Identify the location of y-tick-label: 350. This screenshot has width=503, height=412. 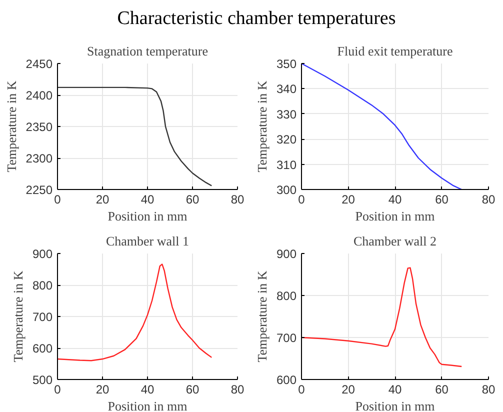
(286, 64).